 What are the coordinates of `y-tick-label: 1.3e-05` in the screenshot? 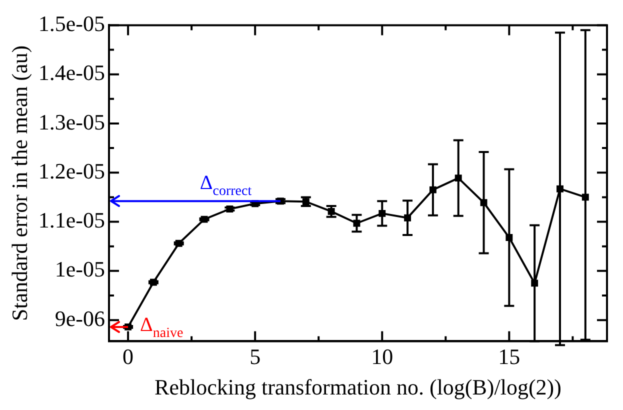 It's located at (71, 121).